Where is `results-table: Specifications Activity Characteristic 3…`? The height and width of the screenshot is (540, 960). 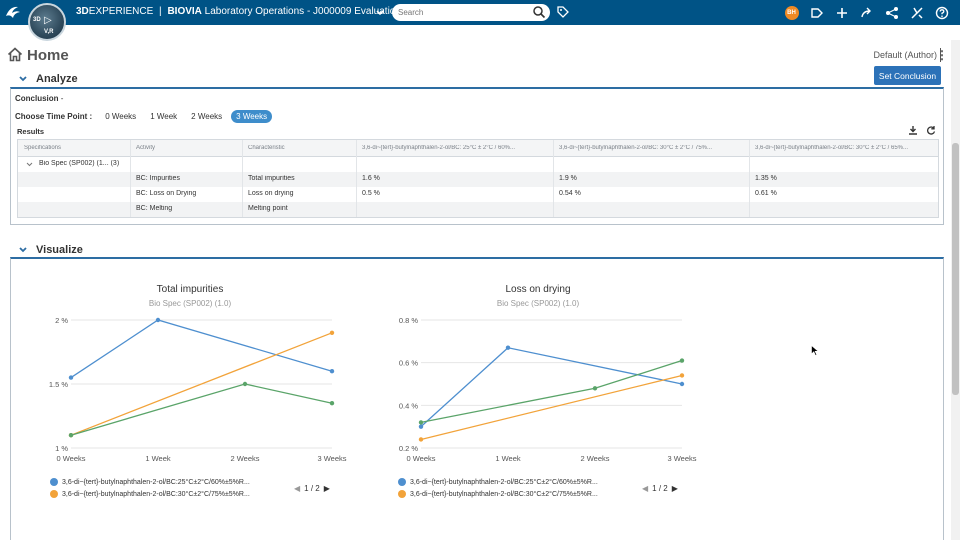 results-table: Specifications Activity Characteristic 3… is located at coordinates (478, 178).